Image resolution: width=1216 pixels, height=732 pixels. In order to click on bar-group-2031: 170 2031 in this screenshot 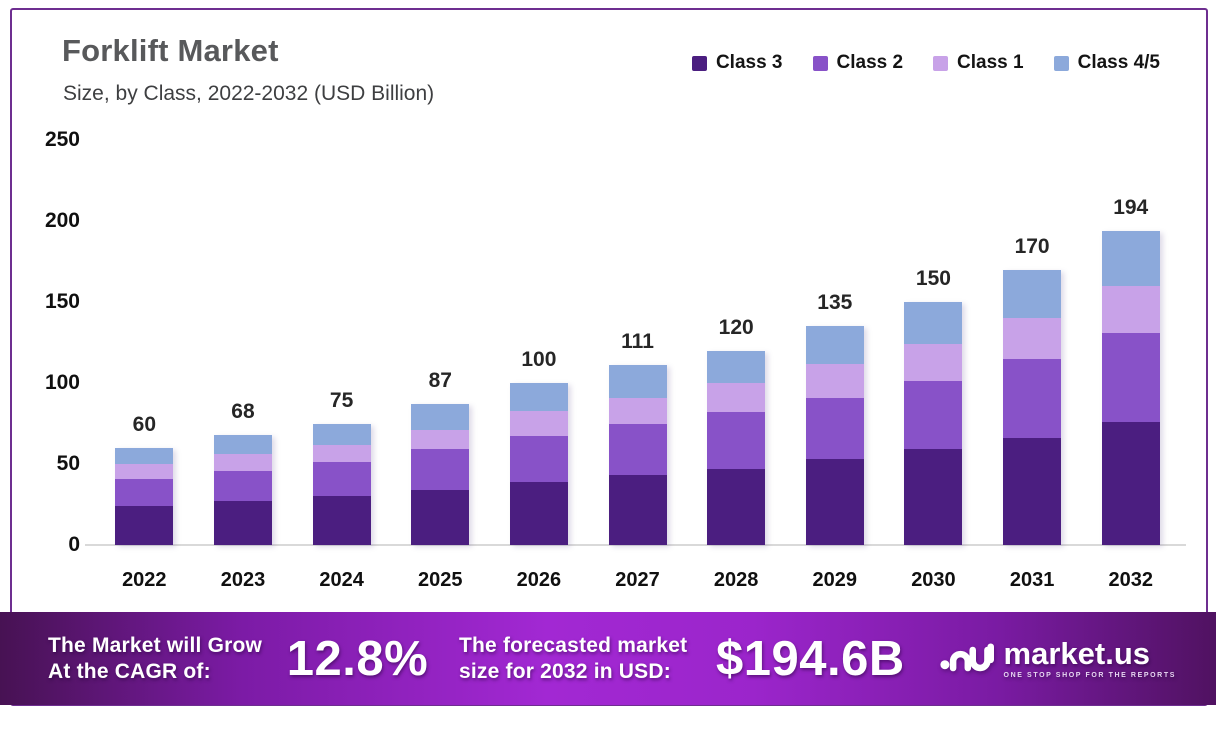, I will do `click(1032, 365)`.